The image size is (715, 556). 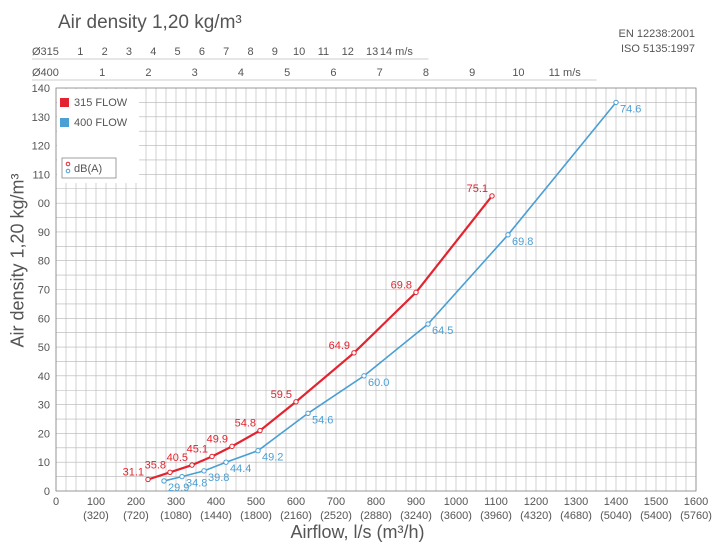 What do you see at coordinates (44, 434) in the screenshot?
I see `y-tick-label: 20` at bounding box center [44, 434].